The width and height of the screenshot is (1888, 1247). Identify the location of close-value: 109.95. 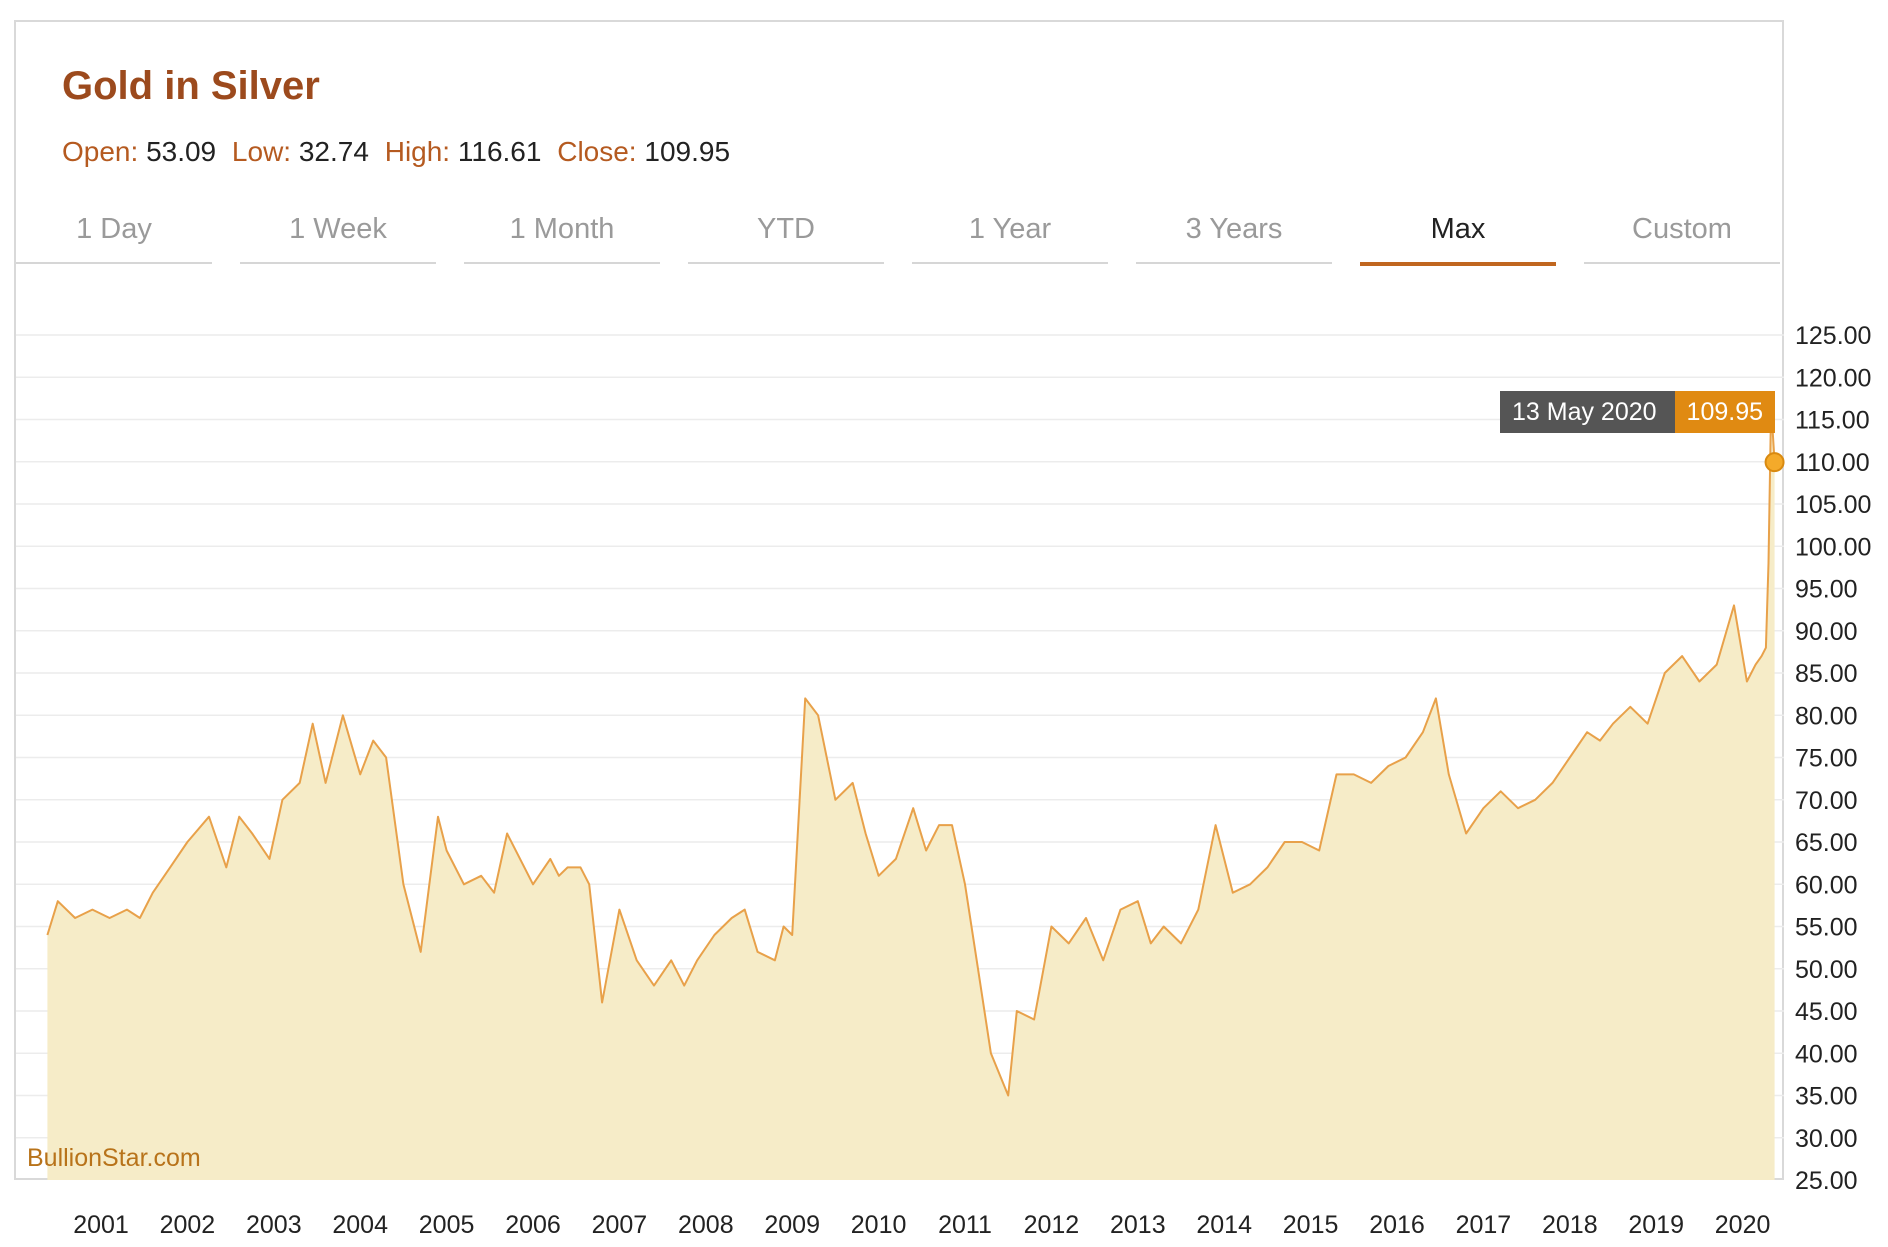
(687, 151).